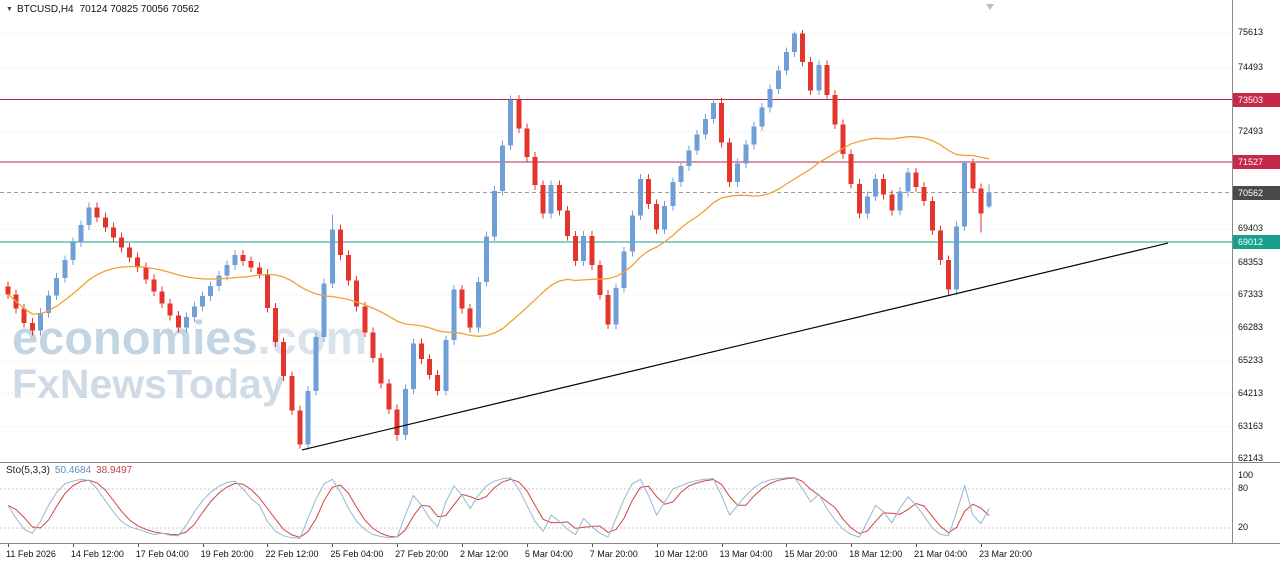  I want to click on chart-title: ▼ BTCUSD,H4 70124 70825 70056 70562, so click(102, 9).